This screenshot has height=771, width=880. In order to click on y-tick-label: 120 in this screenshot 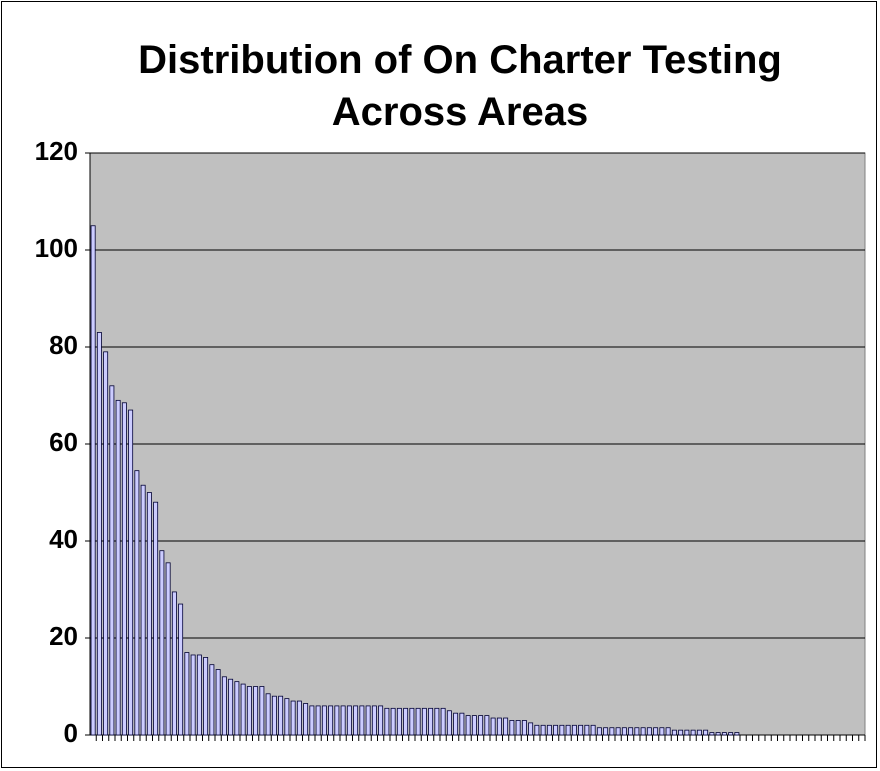, I will do `click(56, 151)`.